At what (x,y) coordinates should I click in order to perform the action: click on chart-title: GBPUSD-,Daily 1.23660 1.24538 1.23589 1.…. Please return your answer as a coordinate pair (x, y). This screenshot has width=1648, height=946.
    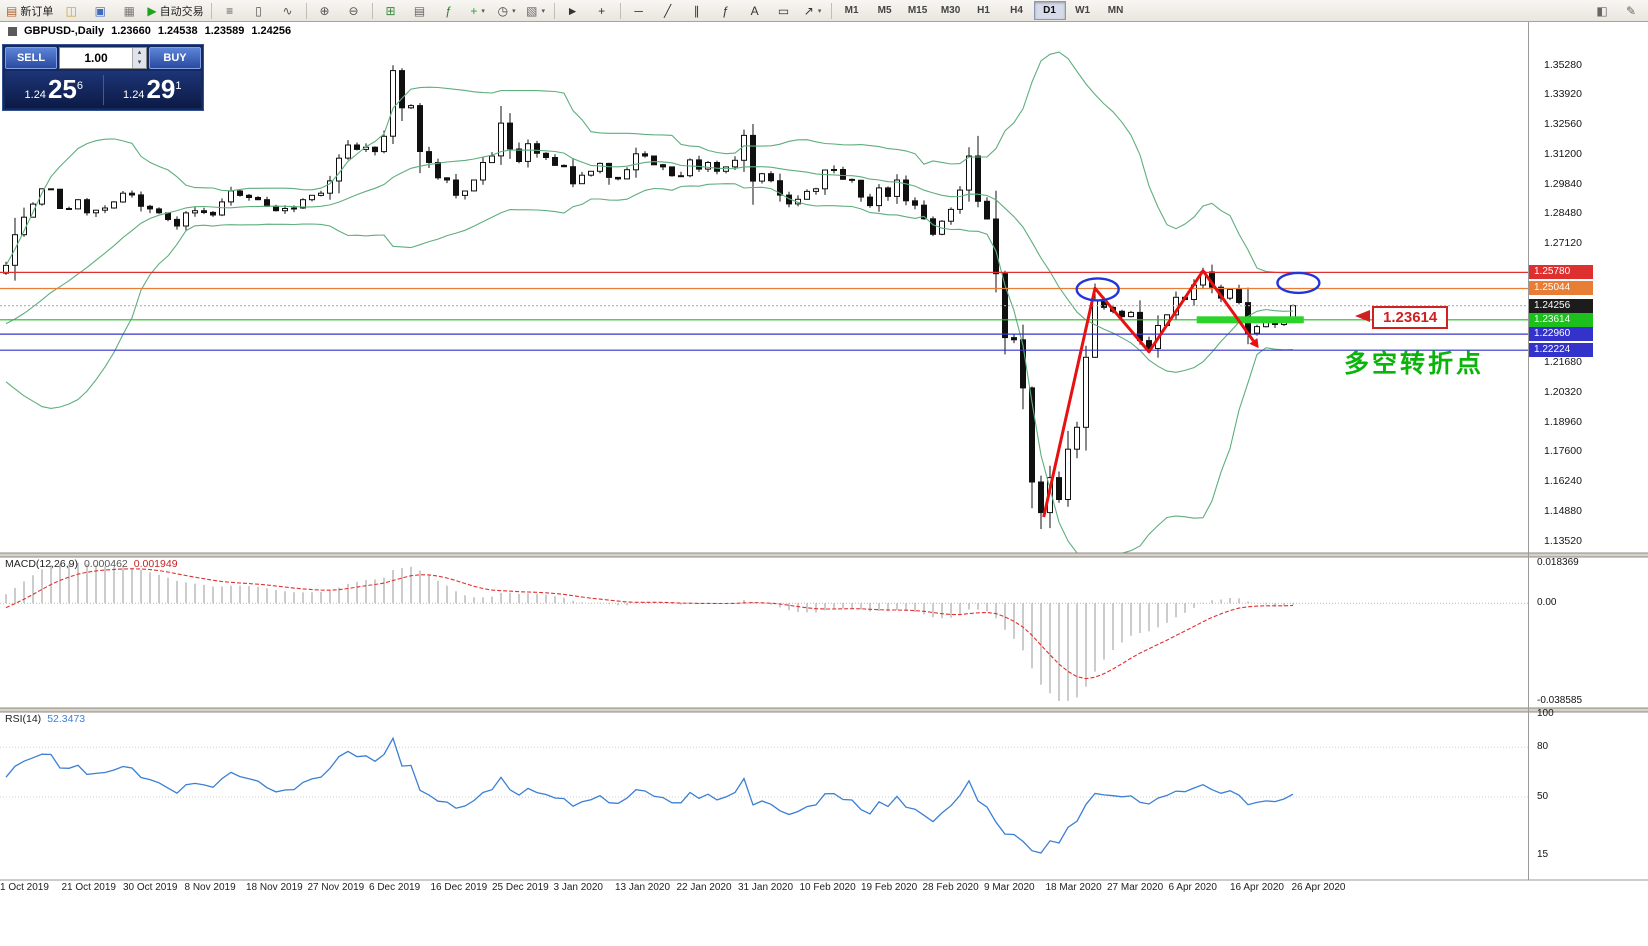
    Looking at the image, I should click on (149, 31).